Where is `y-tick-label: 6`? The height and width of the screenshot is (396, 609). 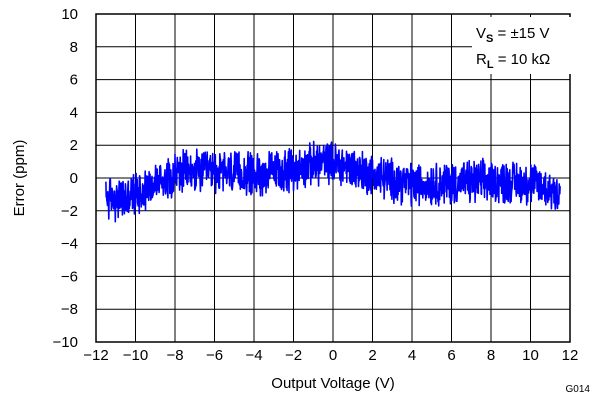 y-tick-label: 6 is located at coordinates (74, 80).